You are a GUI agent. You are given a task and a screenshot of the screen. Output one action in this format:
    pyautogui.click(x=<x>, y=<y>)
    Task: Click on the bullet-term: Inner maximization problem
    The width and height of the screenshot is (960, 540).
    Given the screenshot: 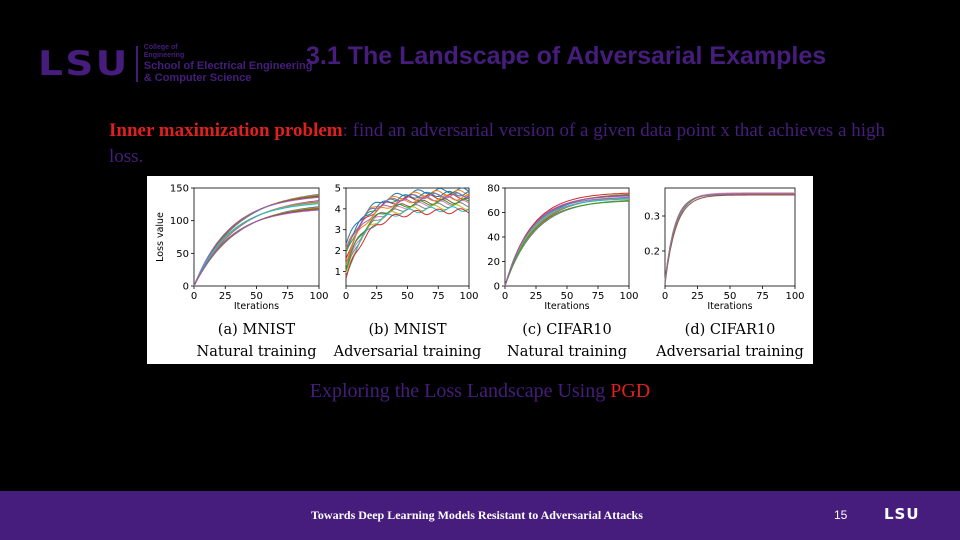 What is the action you would take?
    pyautogui.click(x=226, y=130)
    